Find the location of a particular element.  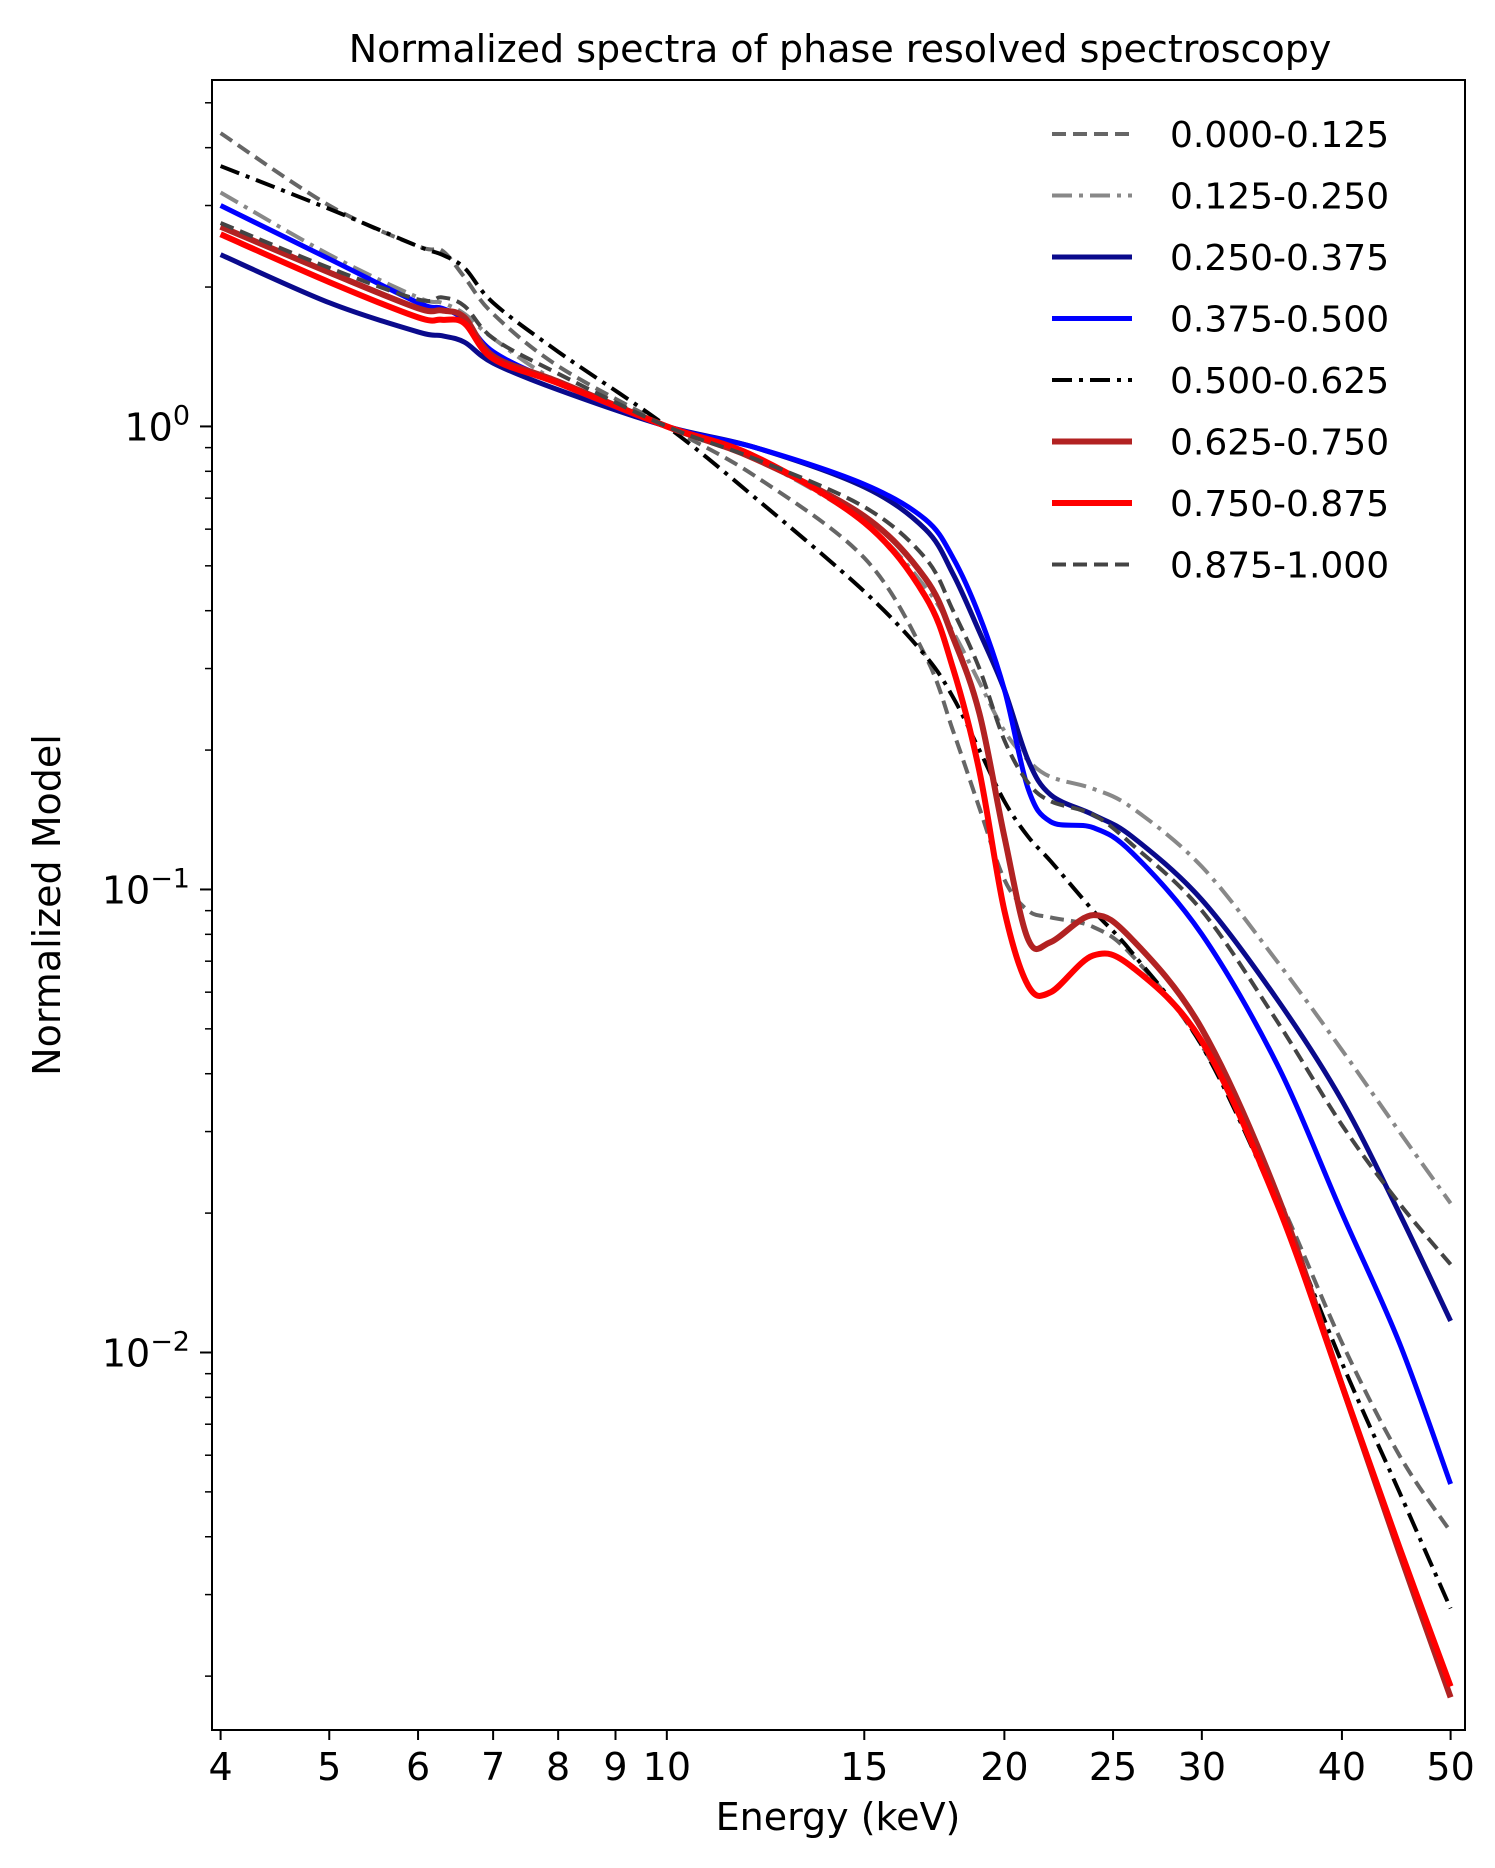

y-tick-label: 10⁰ is located at coordinates (157, 424).